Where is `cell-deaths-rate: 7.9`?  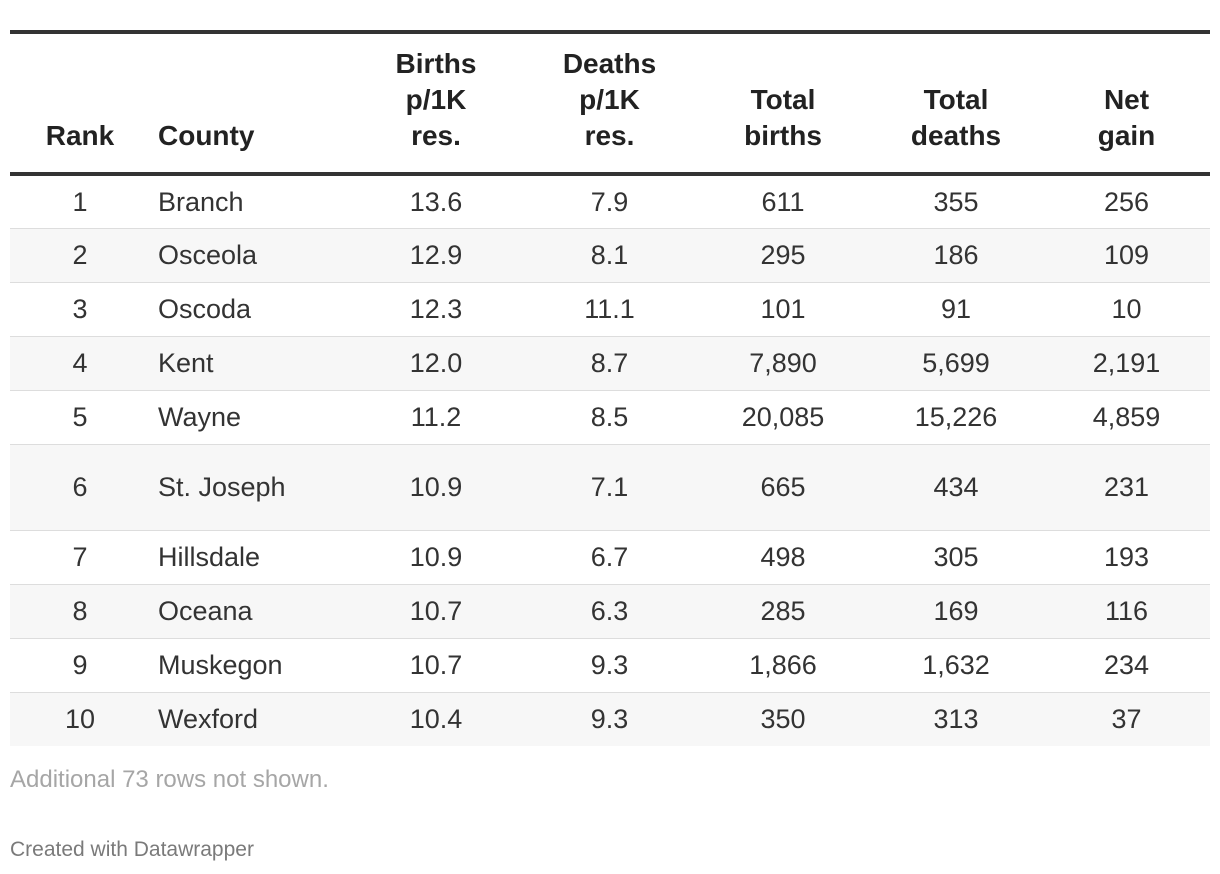 cell-deaths-rate: 7.9 is located at coordinates (609, 201).